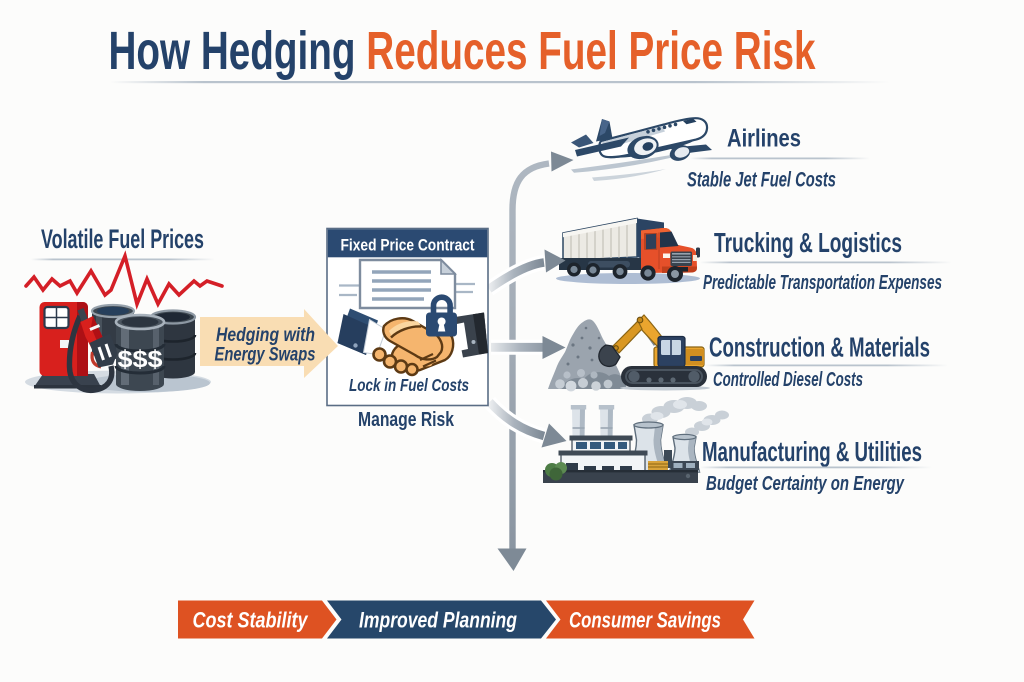  I want to click on svg-text: Construction & Materials, so click(819, 347).